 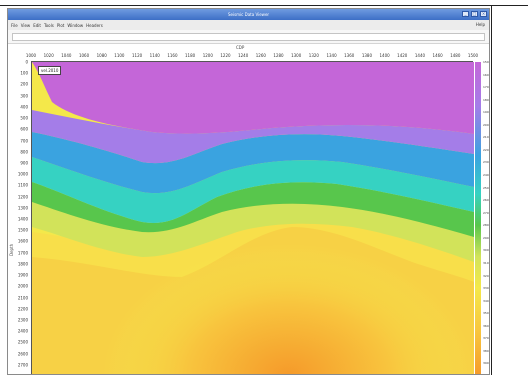 I want to click on colorbar-tick-label: 3600, so click(x=486, y=325).